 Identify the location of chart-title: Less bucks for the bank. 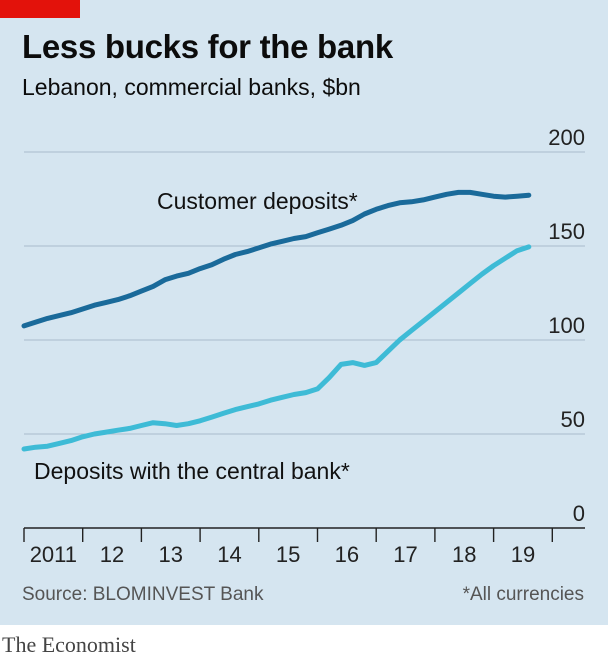
(207, 46).